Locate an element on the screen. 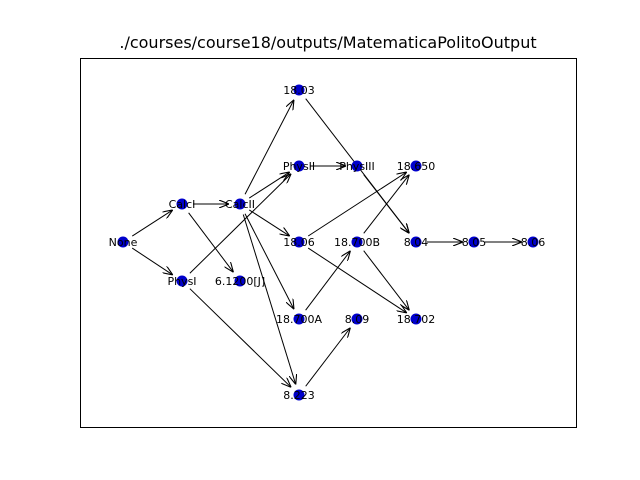  node-label-18-702: 18.702 is located at coordinates (416, 319).